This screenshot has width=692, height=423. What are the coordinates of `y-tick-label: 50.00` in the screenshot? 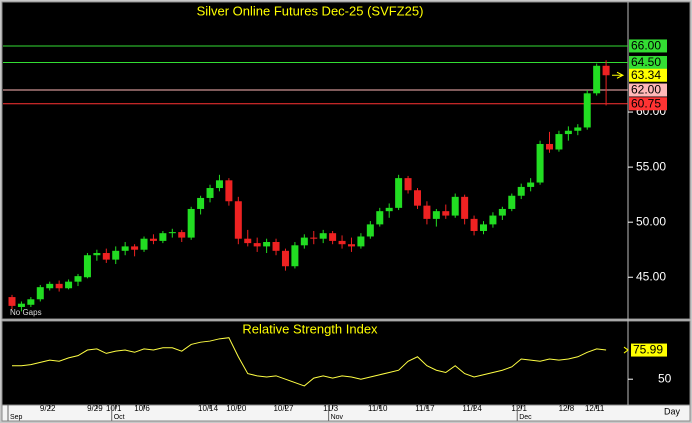 It's located at (651, 221).